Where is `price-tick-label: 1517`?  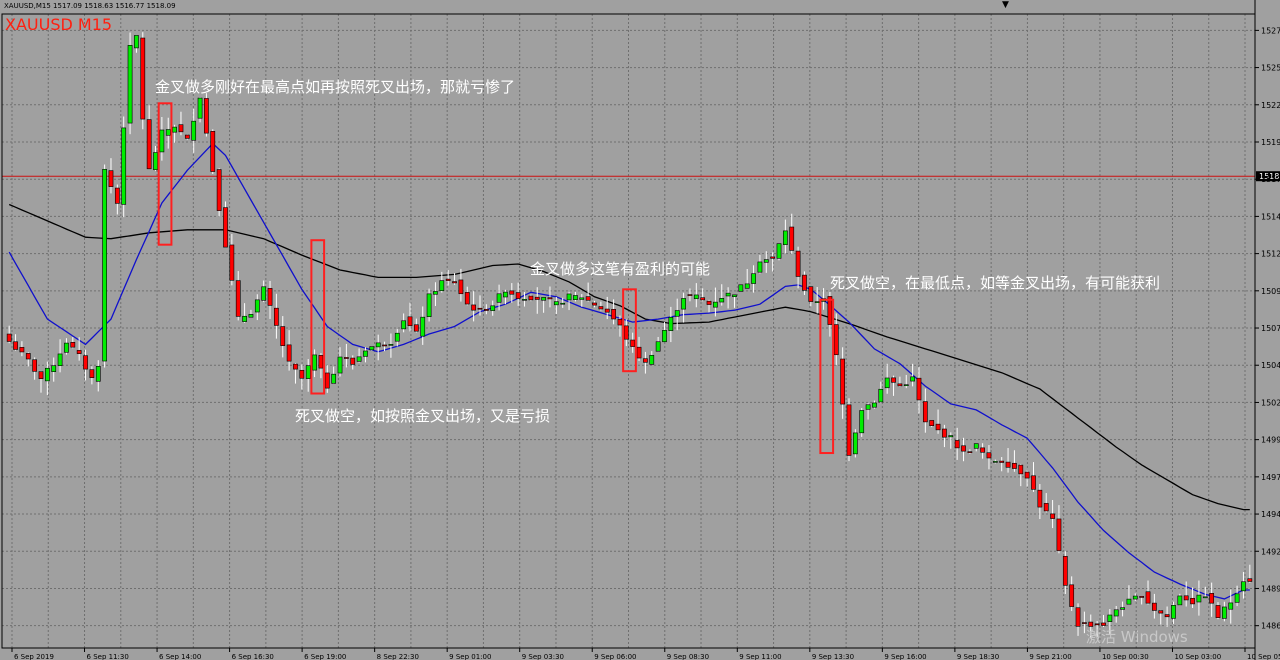
price-tick-label: 1517 is located at coordinates (1270, 179).